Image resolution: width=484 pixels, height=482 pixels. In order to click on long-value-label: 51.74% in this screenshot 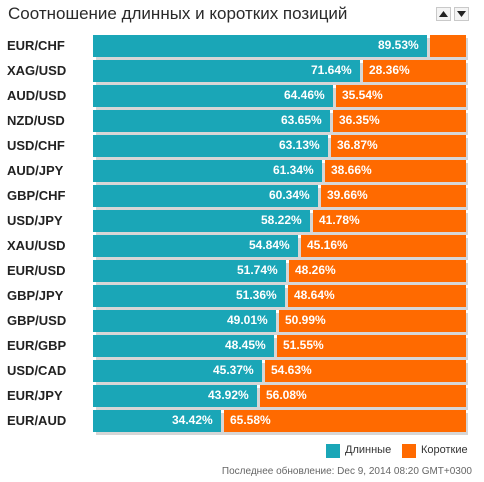, I will do `click(257, 270)`.